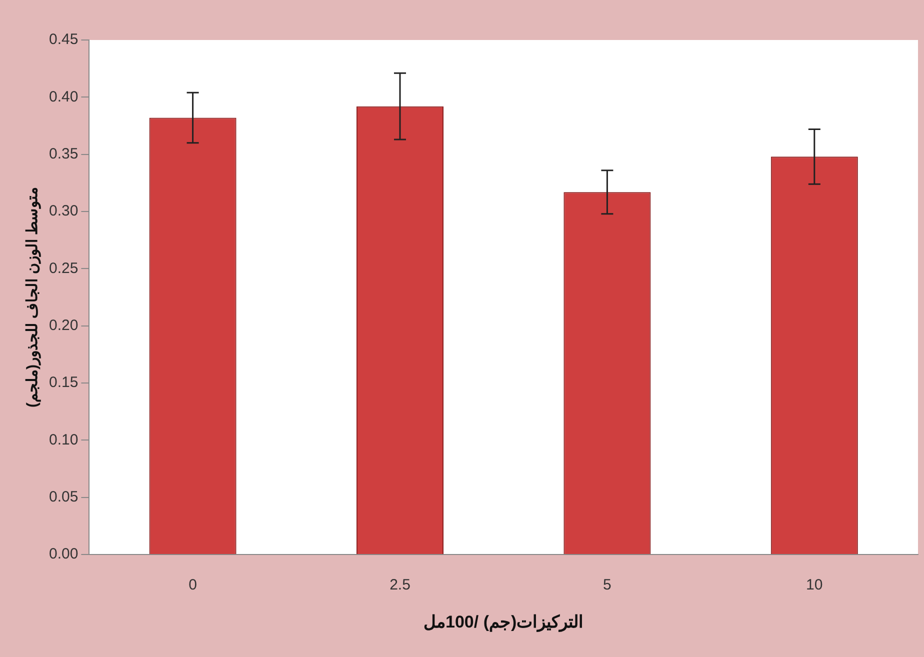 The width and height of the screenshot is (924, 657). I want to click on x-tick-label: 5, so click(607, 585).